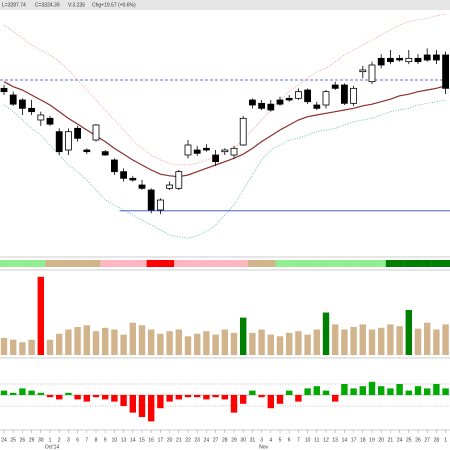  Describe the element at coordinates (280, 440) in the screenshot. I see `x-tick-label: 5` at that location.